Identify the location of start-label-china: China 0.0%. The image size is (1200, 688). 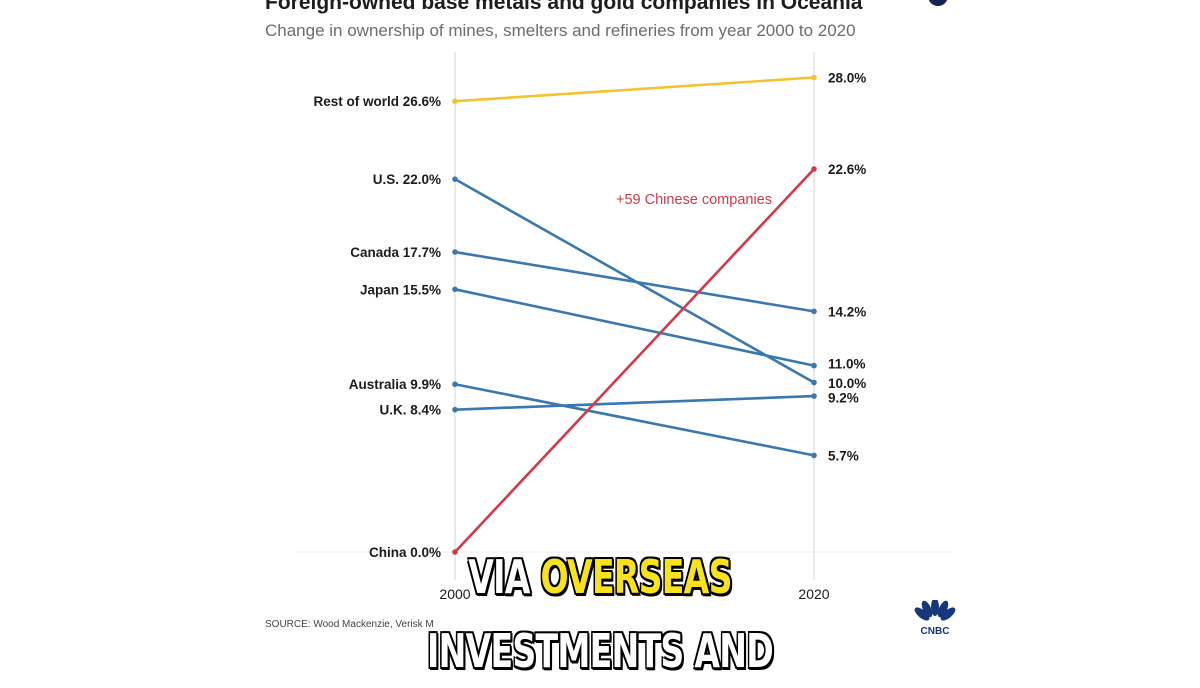
(405, 552).